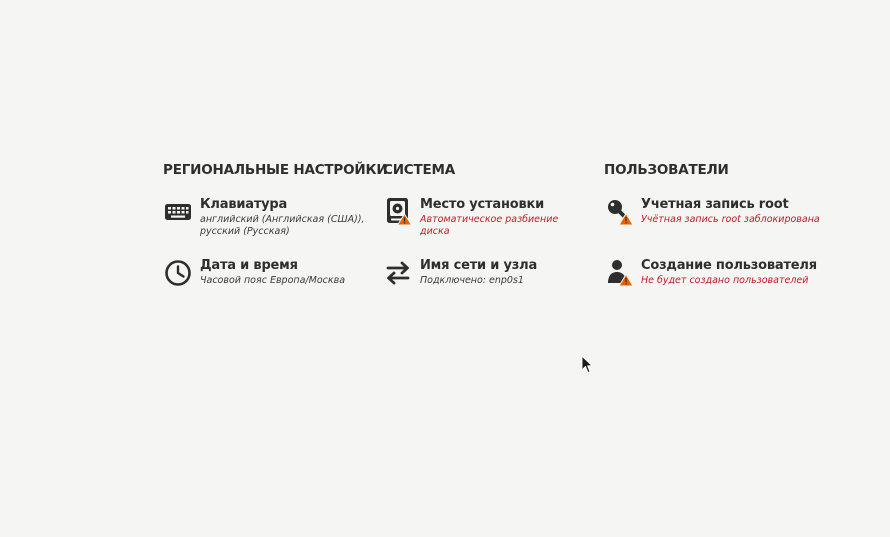  What do you see at coordinates (178, 272) in the screenshot?
I see `clock-icon` at bounding box center [178, 272].